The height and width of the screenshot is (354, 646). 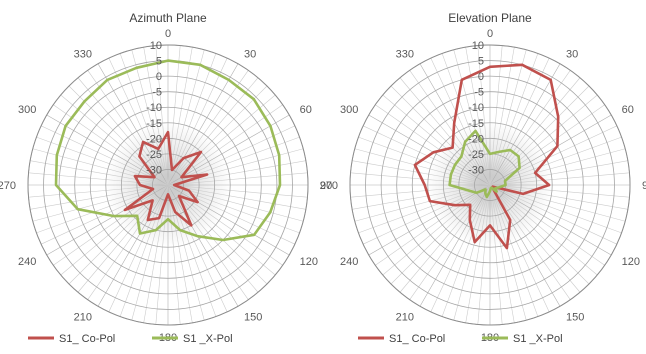 What do you see at coordinates (250, 54) in the screenshot?
I see `angle-tick-label: 30` at bounding box center [250, 54].